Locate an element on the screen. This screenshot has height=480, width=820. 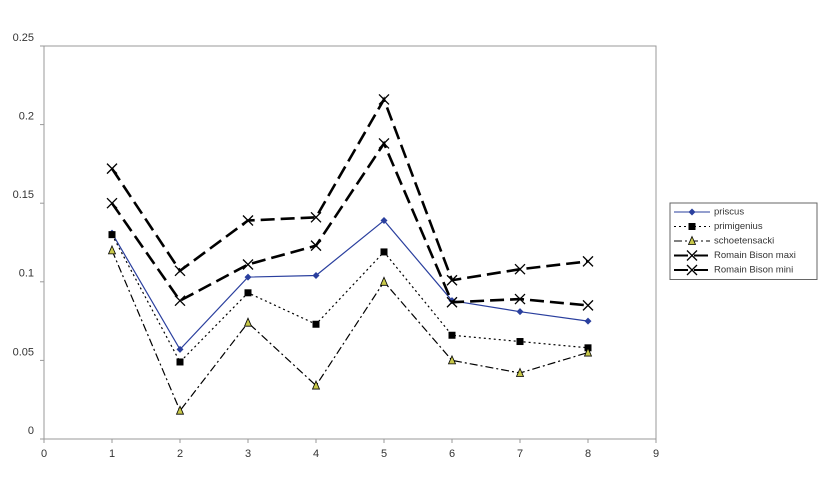
x-tick-label: 9 is located at coordinates (656, 454).